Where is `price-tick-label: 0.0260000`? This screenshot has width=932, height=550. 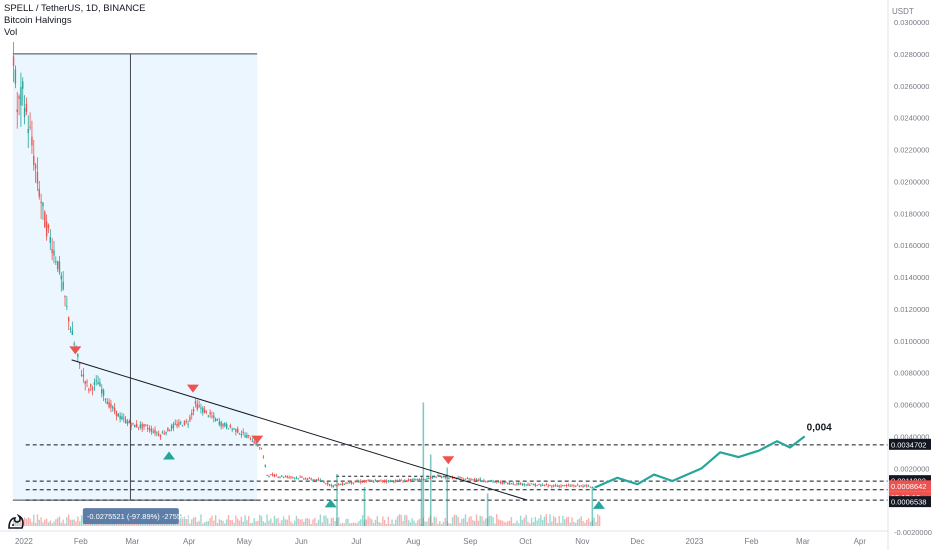
price-tick-label: 0.0260000 is located at coordinates (911, 86).